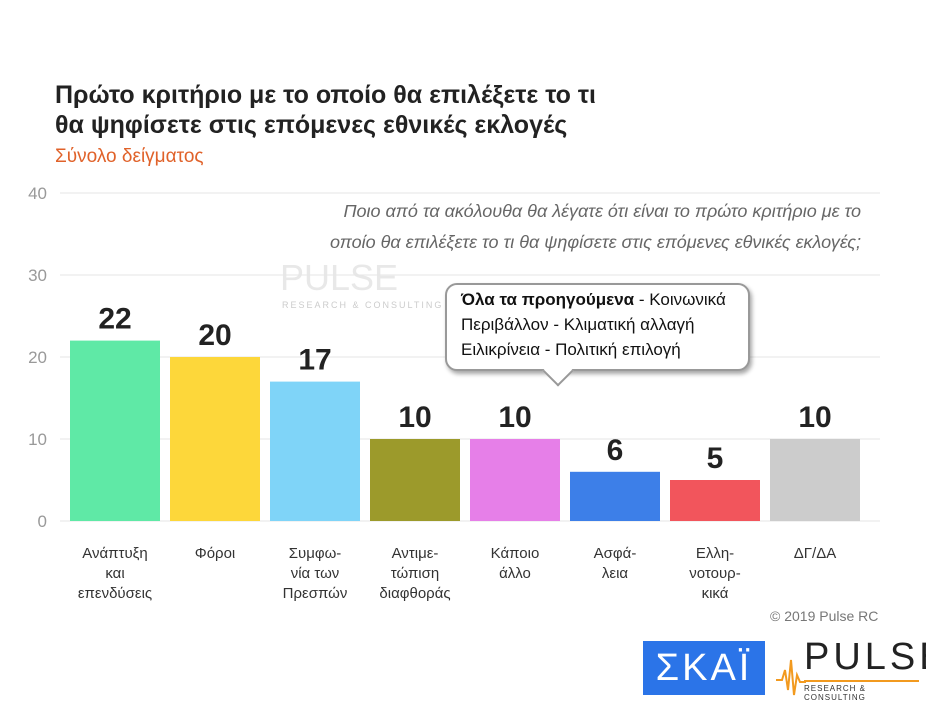 This screenshot has height=702, width=926. Describe the element at coordinates (680, 299) in the screenshot. I see `callout-text: - Κοινωνικά` at that location.